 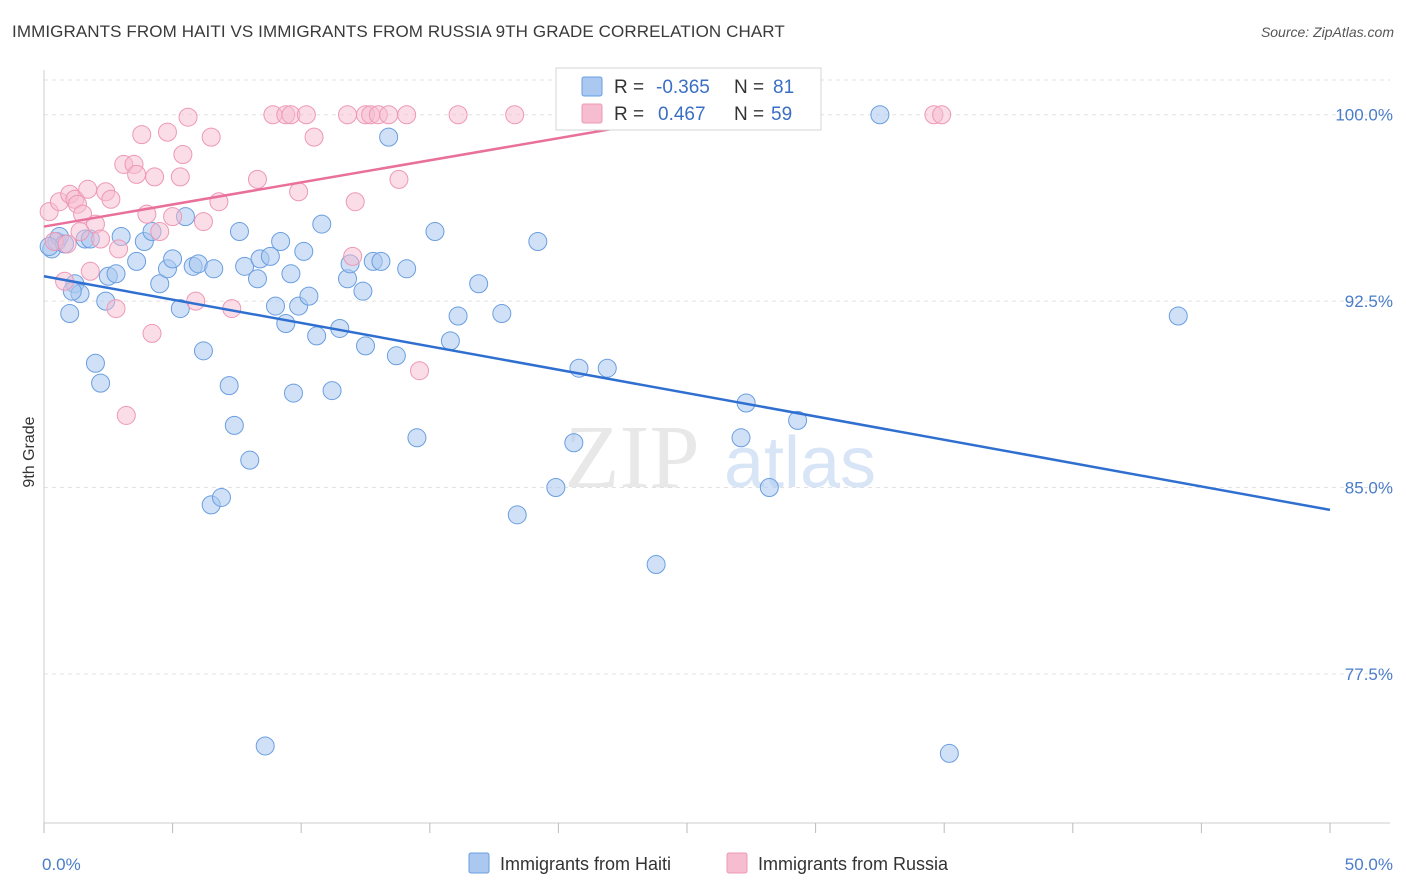 What do you see at coordinates (1364, 115) in the screenshot?
I see `y-tick-label-3: 100.0%` at bounding box center [1364, 115].